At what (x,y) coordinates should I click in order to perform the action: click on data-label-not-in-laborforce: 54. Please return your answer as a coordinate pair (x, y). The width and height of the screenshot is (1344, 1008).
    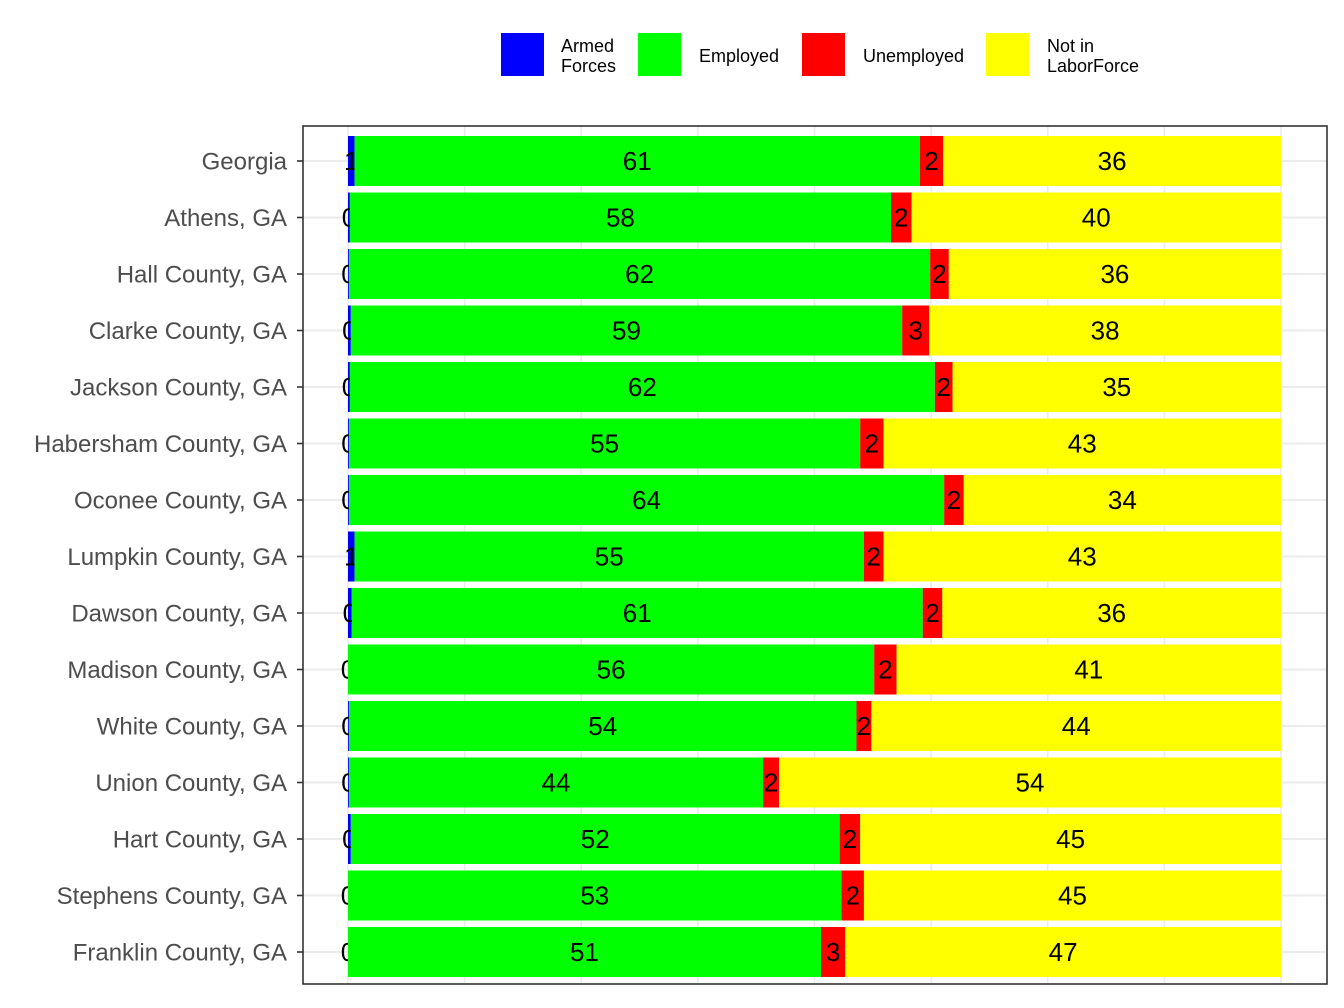
    Looking at the image, I should click on (1030, 783).